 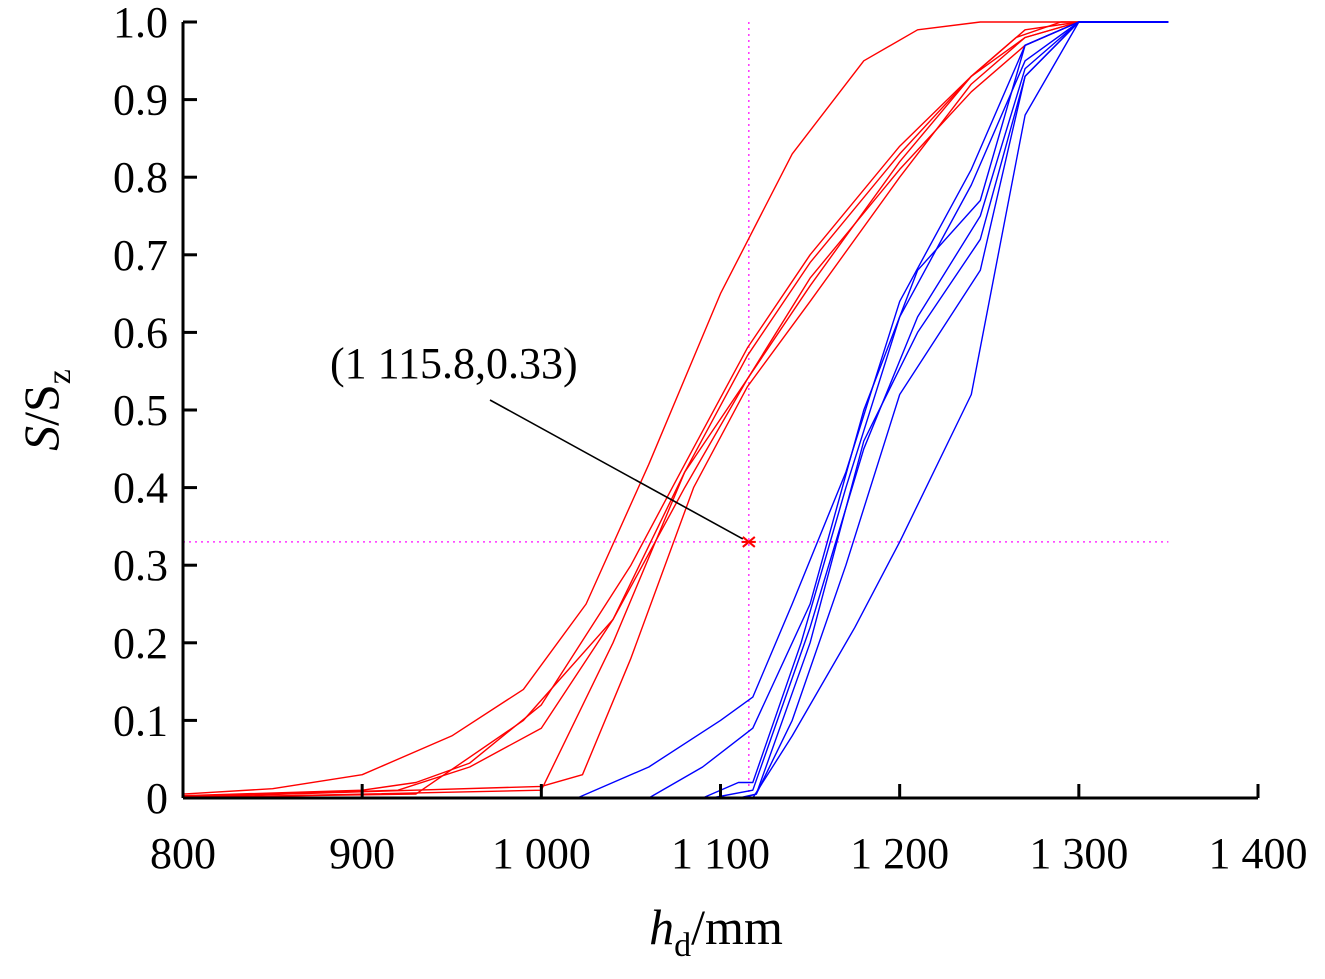 I want to click on y-tick-label: 0.9, so click(x=140, y=100).